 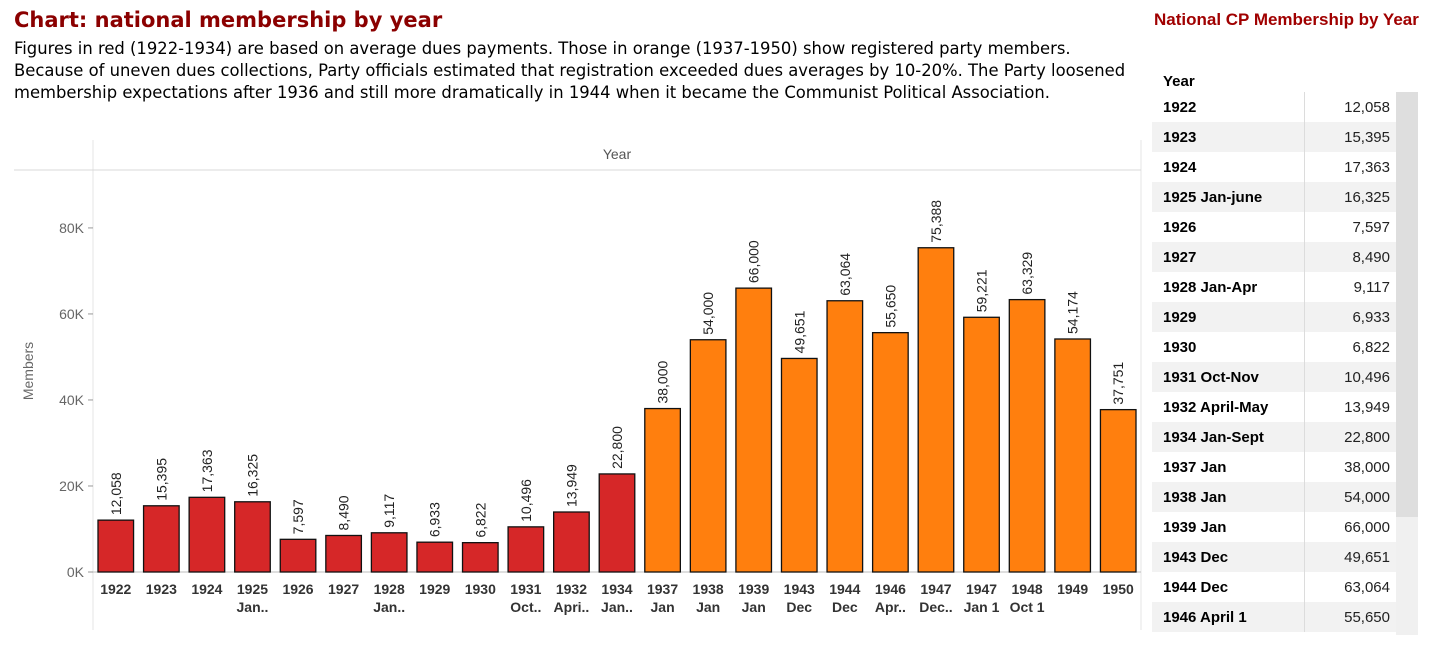 I want to click on page-title: Chart: national membership by year, so click(x=228, y=20).